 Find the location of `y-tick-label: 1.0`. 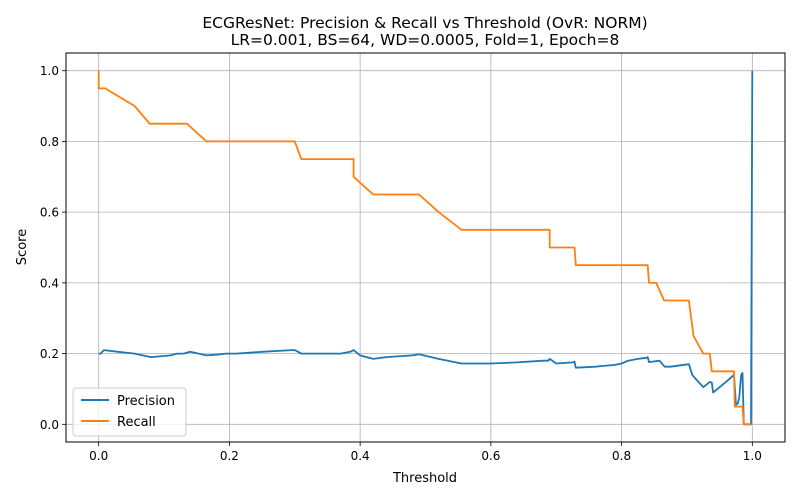

y-tick-label: 1.0 is located at coordinates (49, 71).